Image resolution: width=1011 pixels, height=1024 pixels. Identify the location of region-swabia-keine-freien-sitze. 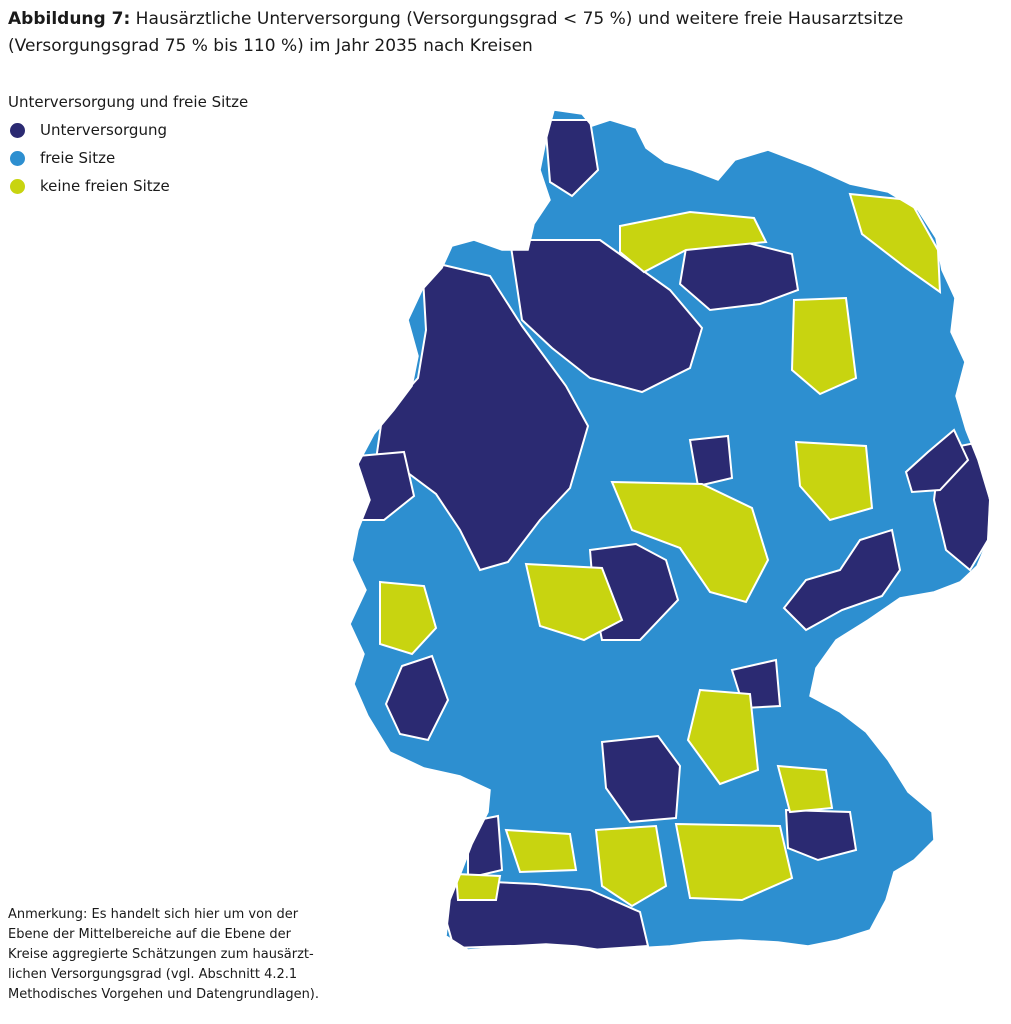
(631, 866).